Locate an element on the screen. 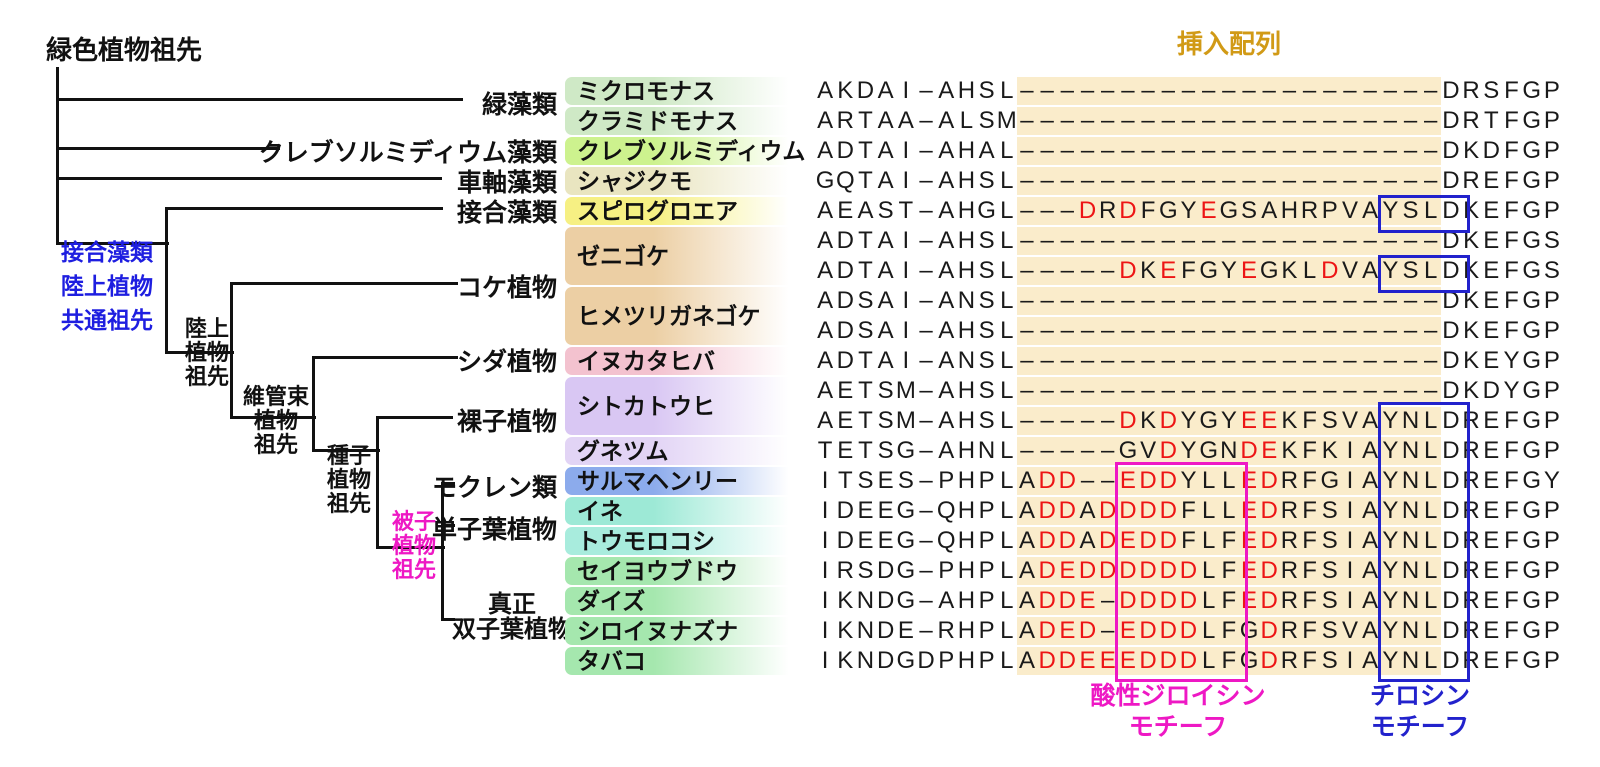  species-box-micromonas: ミクロモナス is located at coordinates (681, 91).